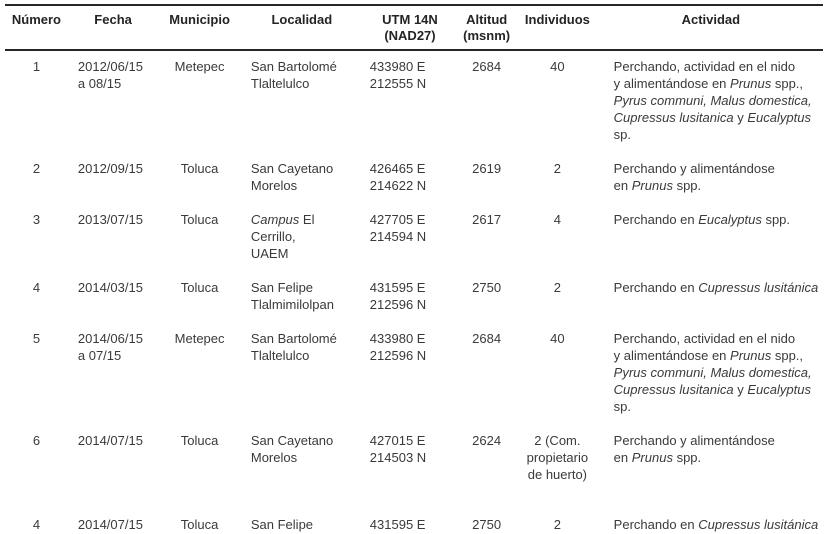 The height and width of the screenshot is (534, 828). I want to click on cell-fecha: 2012/06/15 a 08/15, so click(110, 75).